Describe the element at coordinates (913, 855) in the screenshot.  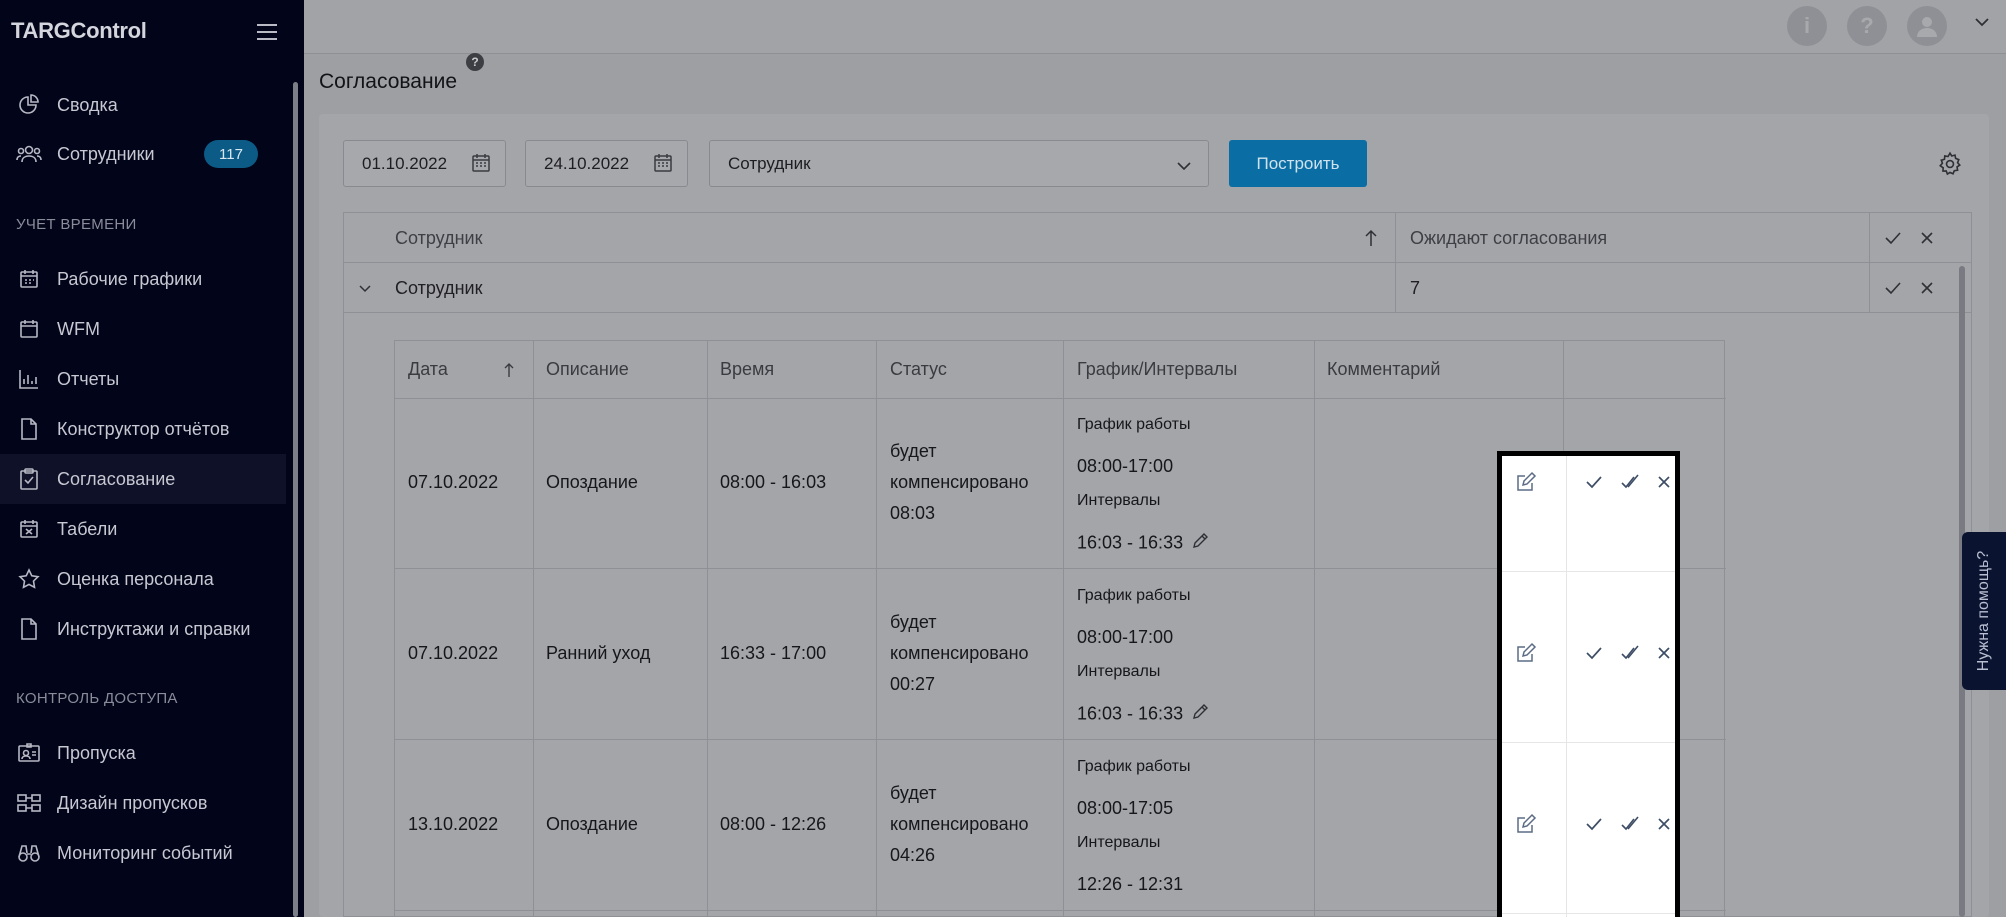
I see `row-status-3: 04:26` at that location.